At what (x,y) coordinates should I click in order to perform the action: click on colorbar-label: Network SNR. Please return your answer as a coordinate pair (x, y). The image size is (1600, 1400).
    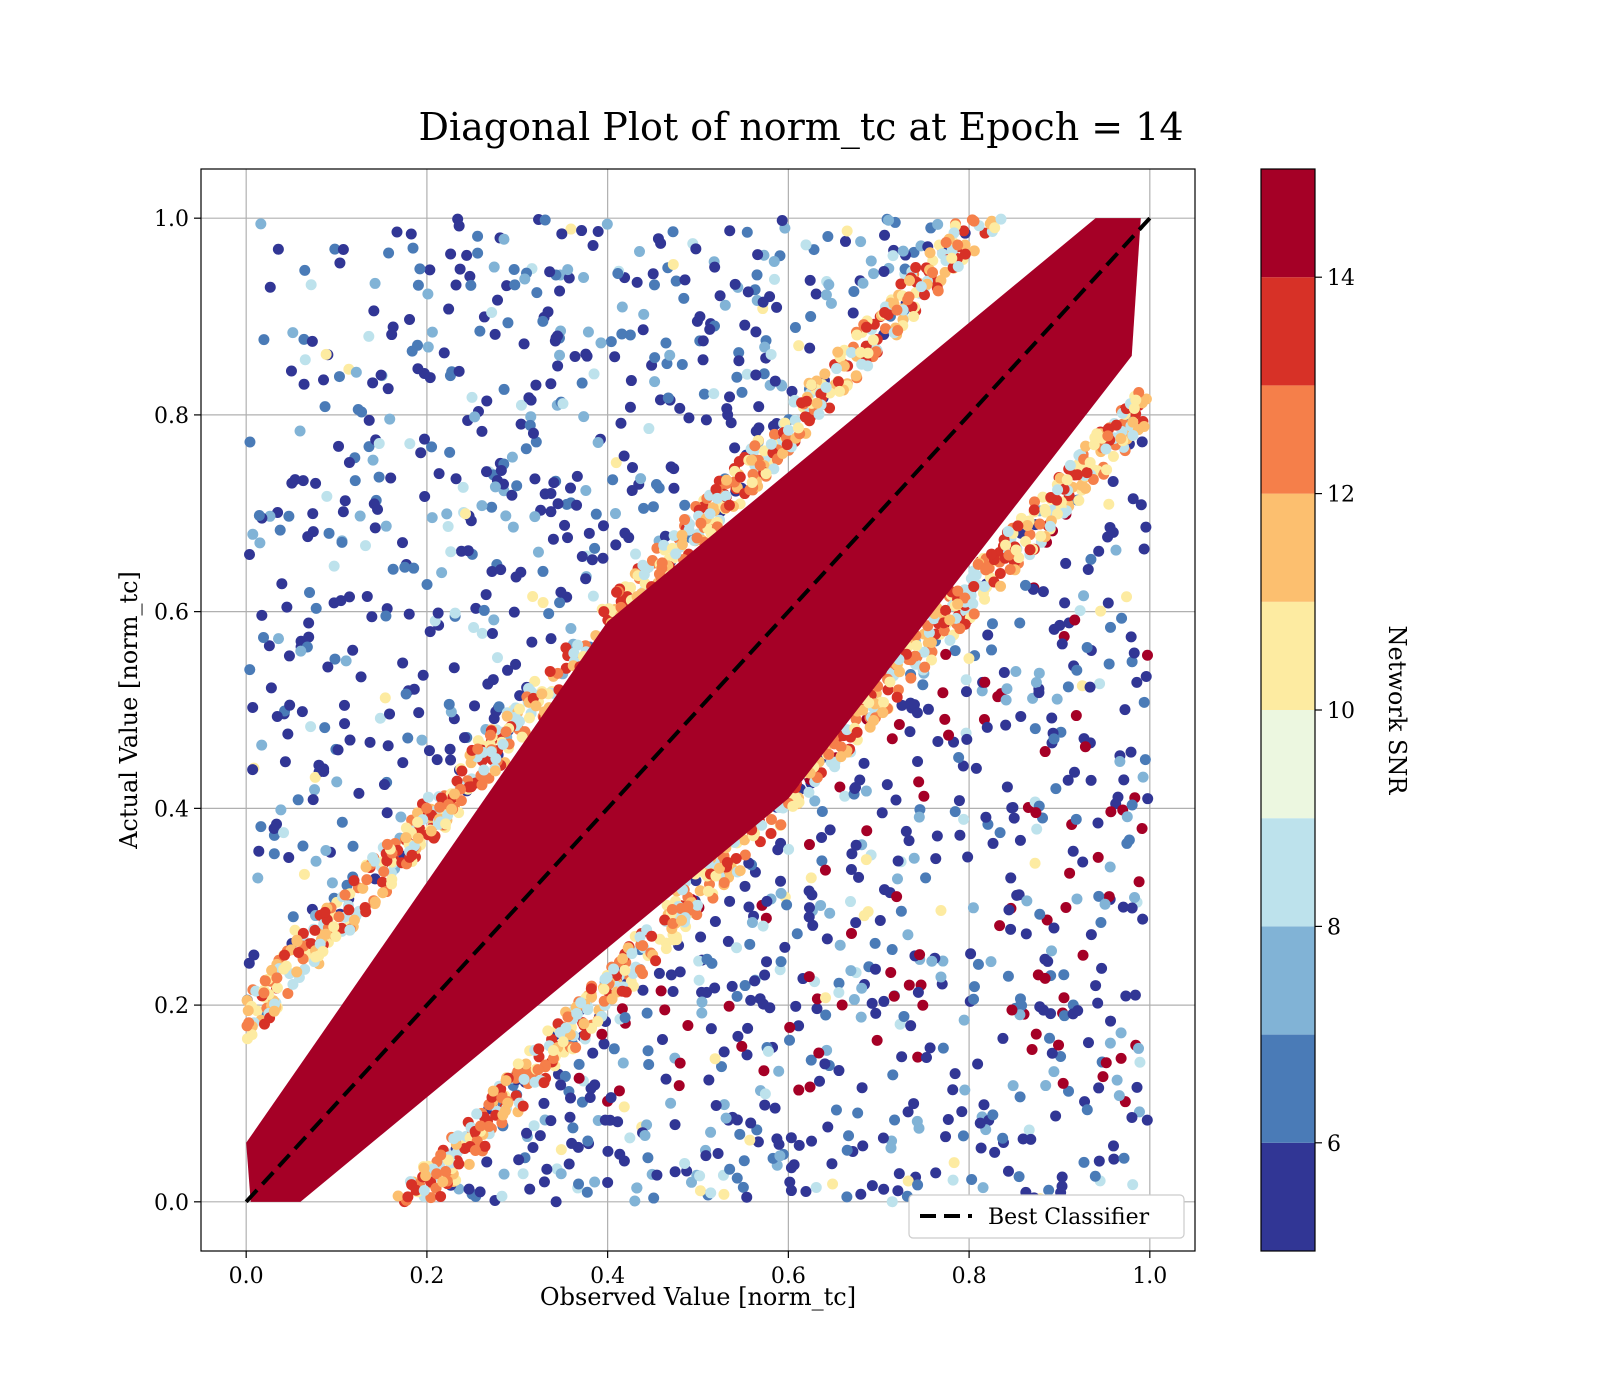
    Looking at the image, I should click on (1397, 711).